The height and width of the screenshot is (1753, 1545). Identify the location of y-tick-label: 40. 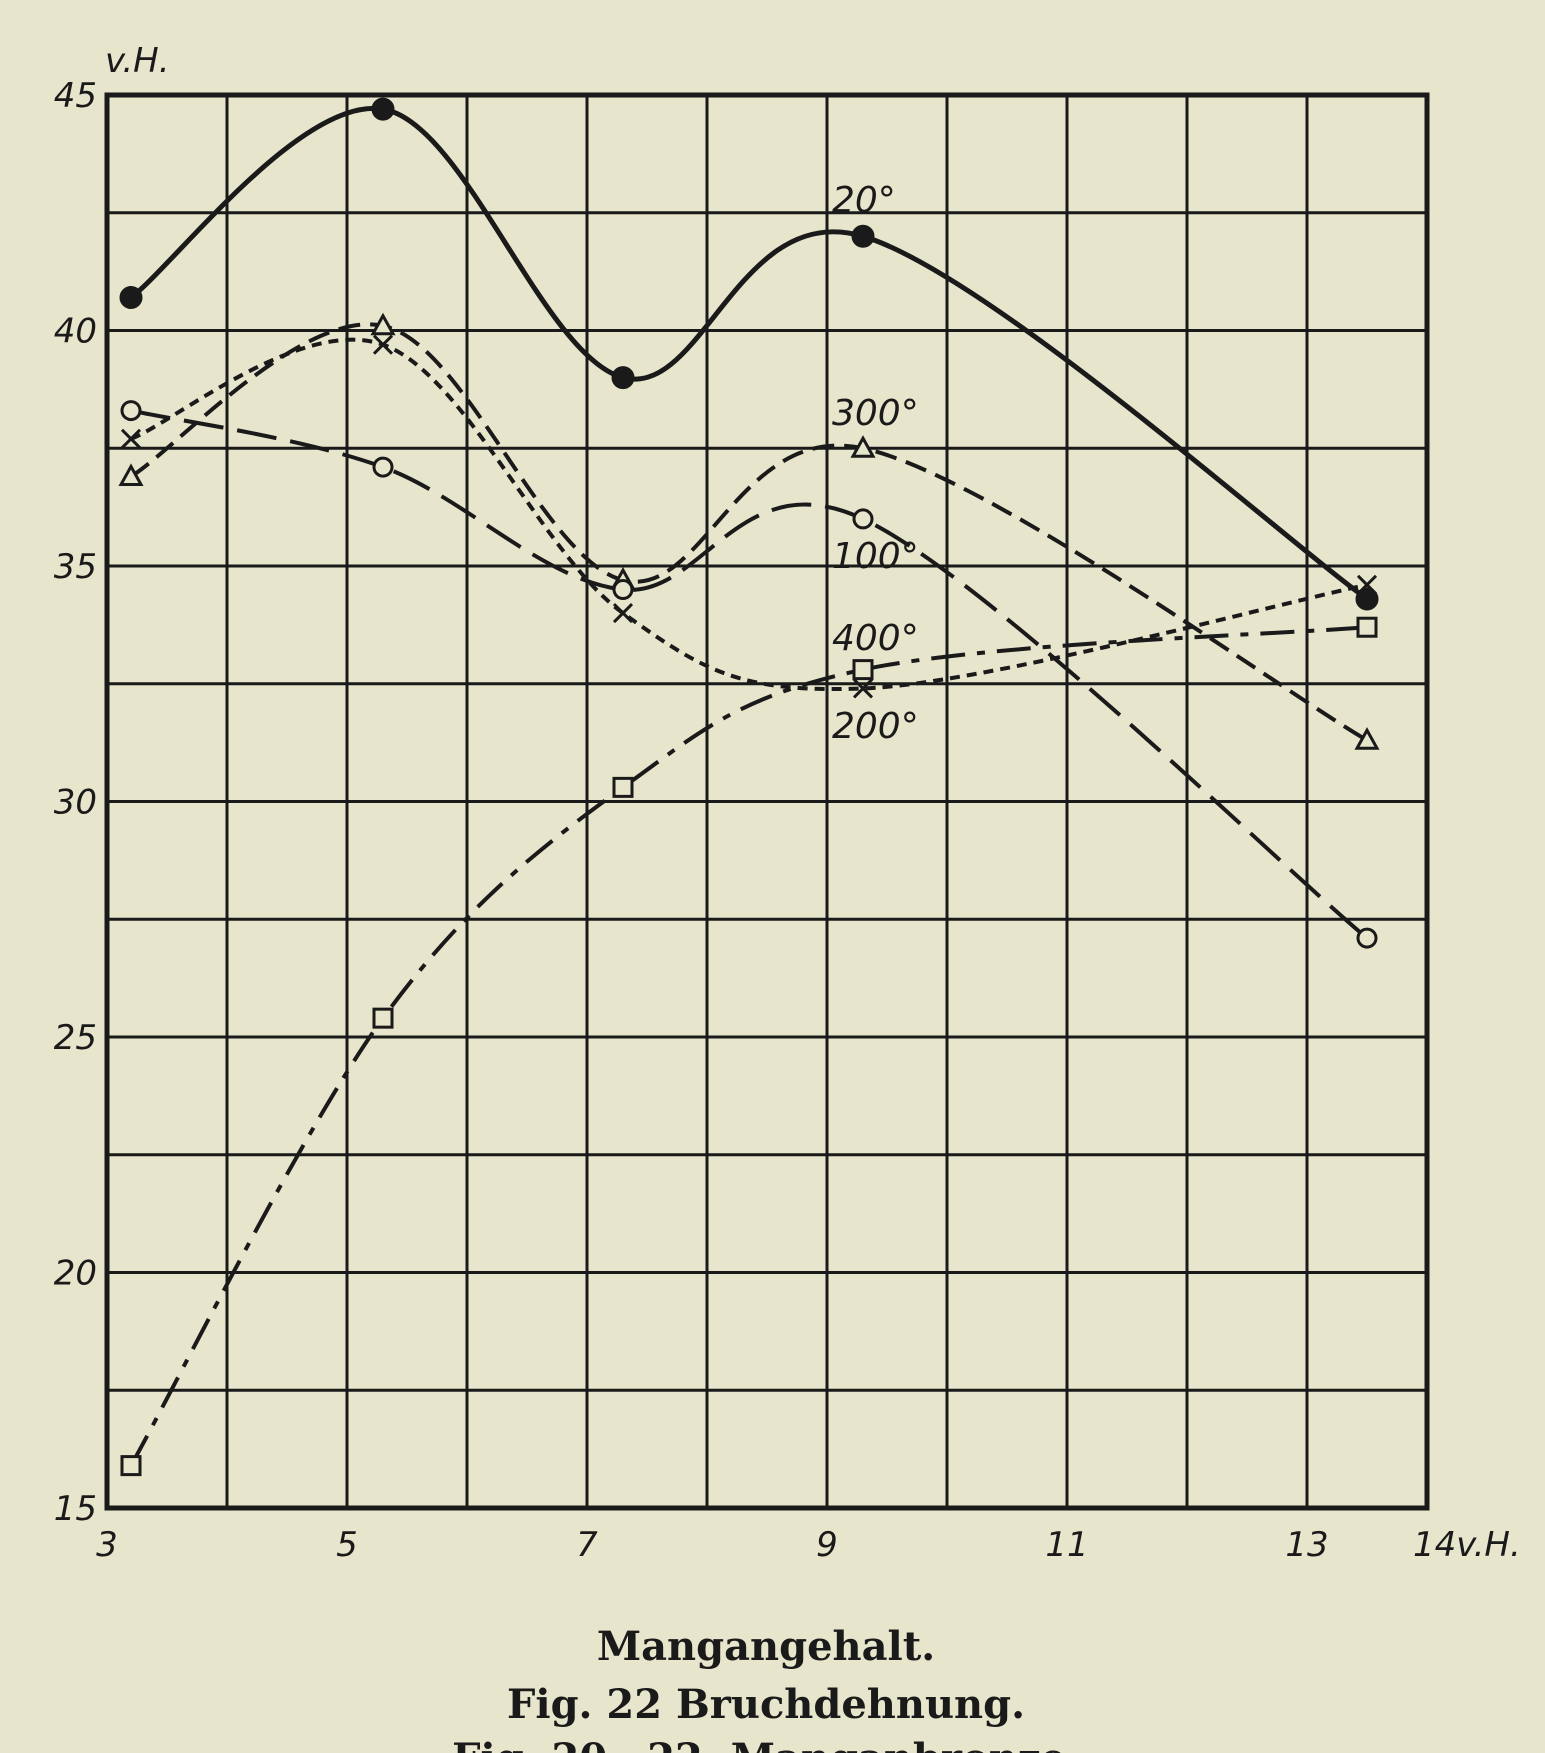
(75, 332).